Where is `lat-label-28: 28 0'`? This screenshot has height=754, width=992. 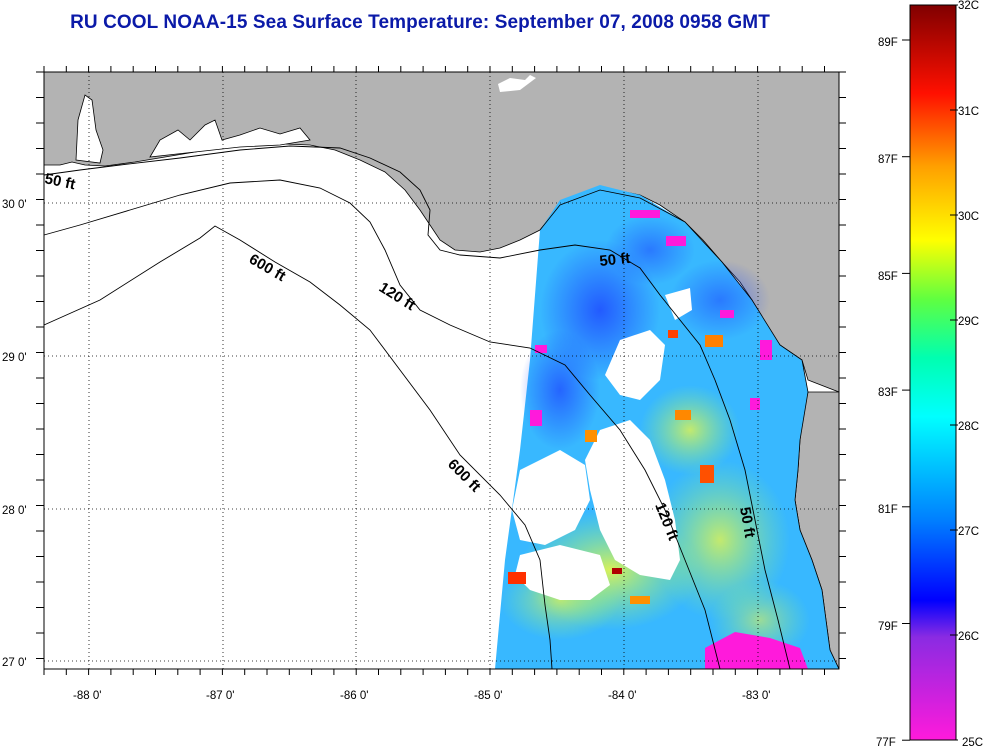
lat-label-28: 28 0' is located at coordinates (14, 511).